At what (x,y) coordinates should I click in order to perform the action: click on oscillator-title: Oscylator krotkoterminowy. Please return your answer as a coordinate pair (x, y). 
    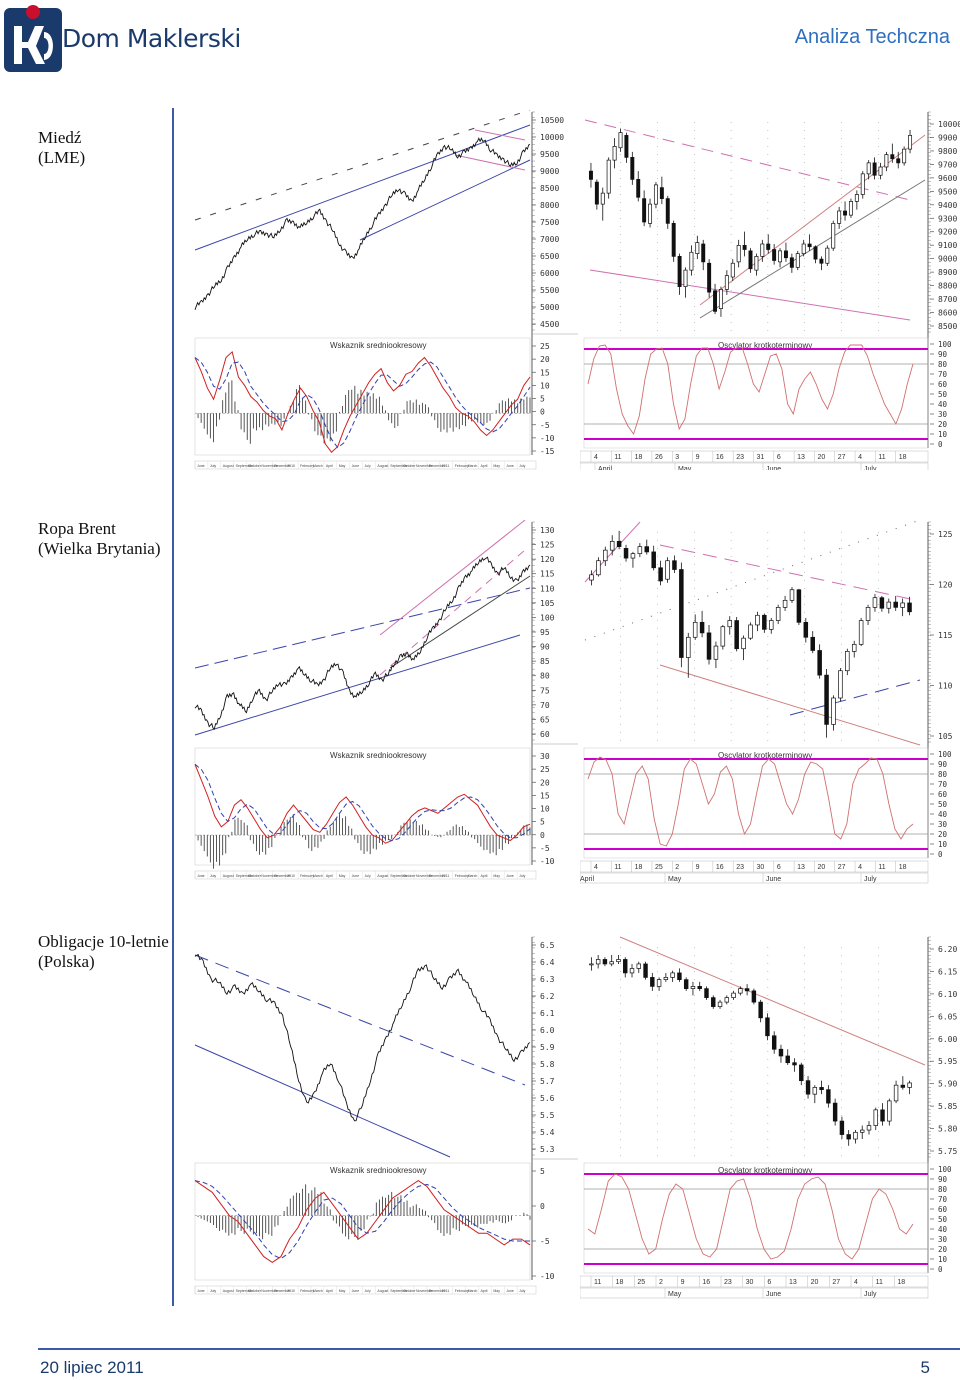
    Looking at the image, I should click on (765, 345).